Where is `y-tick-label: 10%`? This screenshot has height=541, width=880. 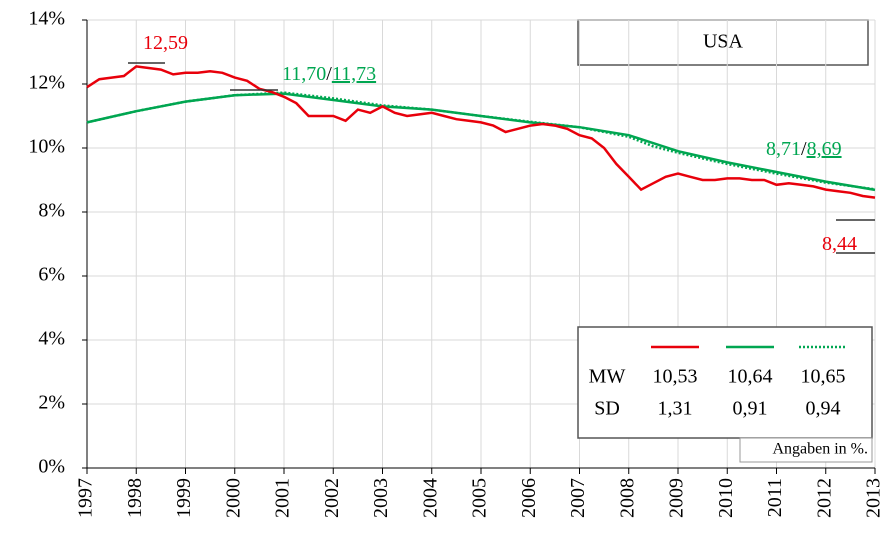
y-tick-label: 10% is located at coordinates (46, 147).